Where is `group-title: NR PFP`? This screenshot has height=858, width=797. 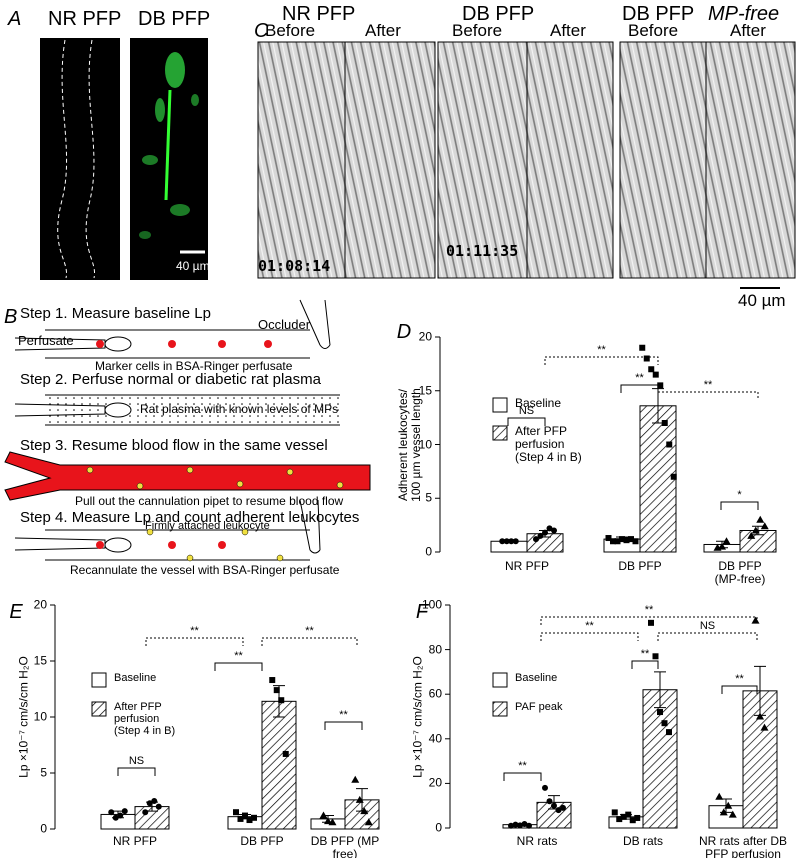
group-title: NR PFP is located at coordinates (319, 14).